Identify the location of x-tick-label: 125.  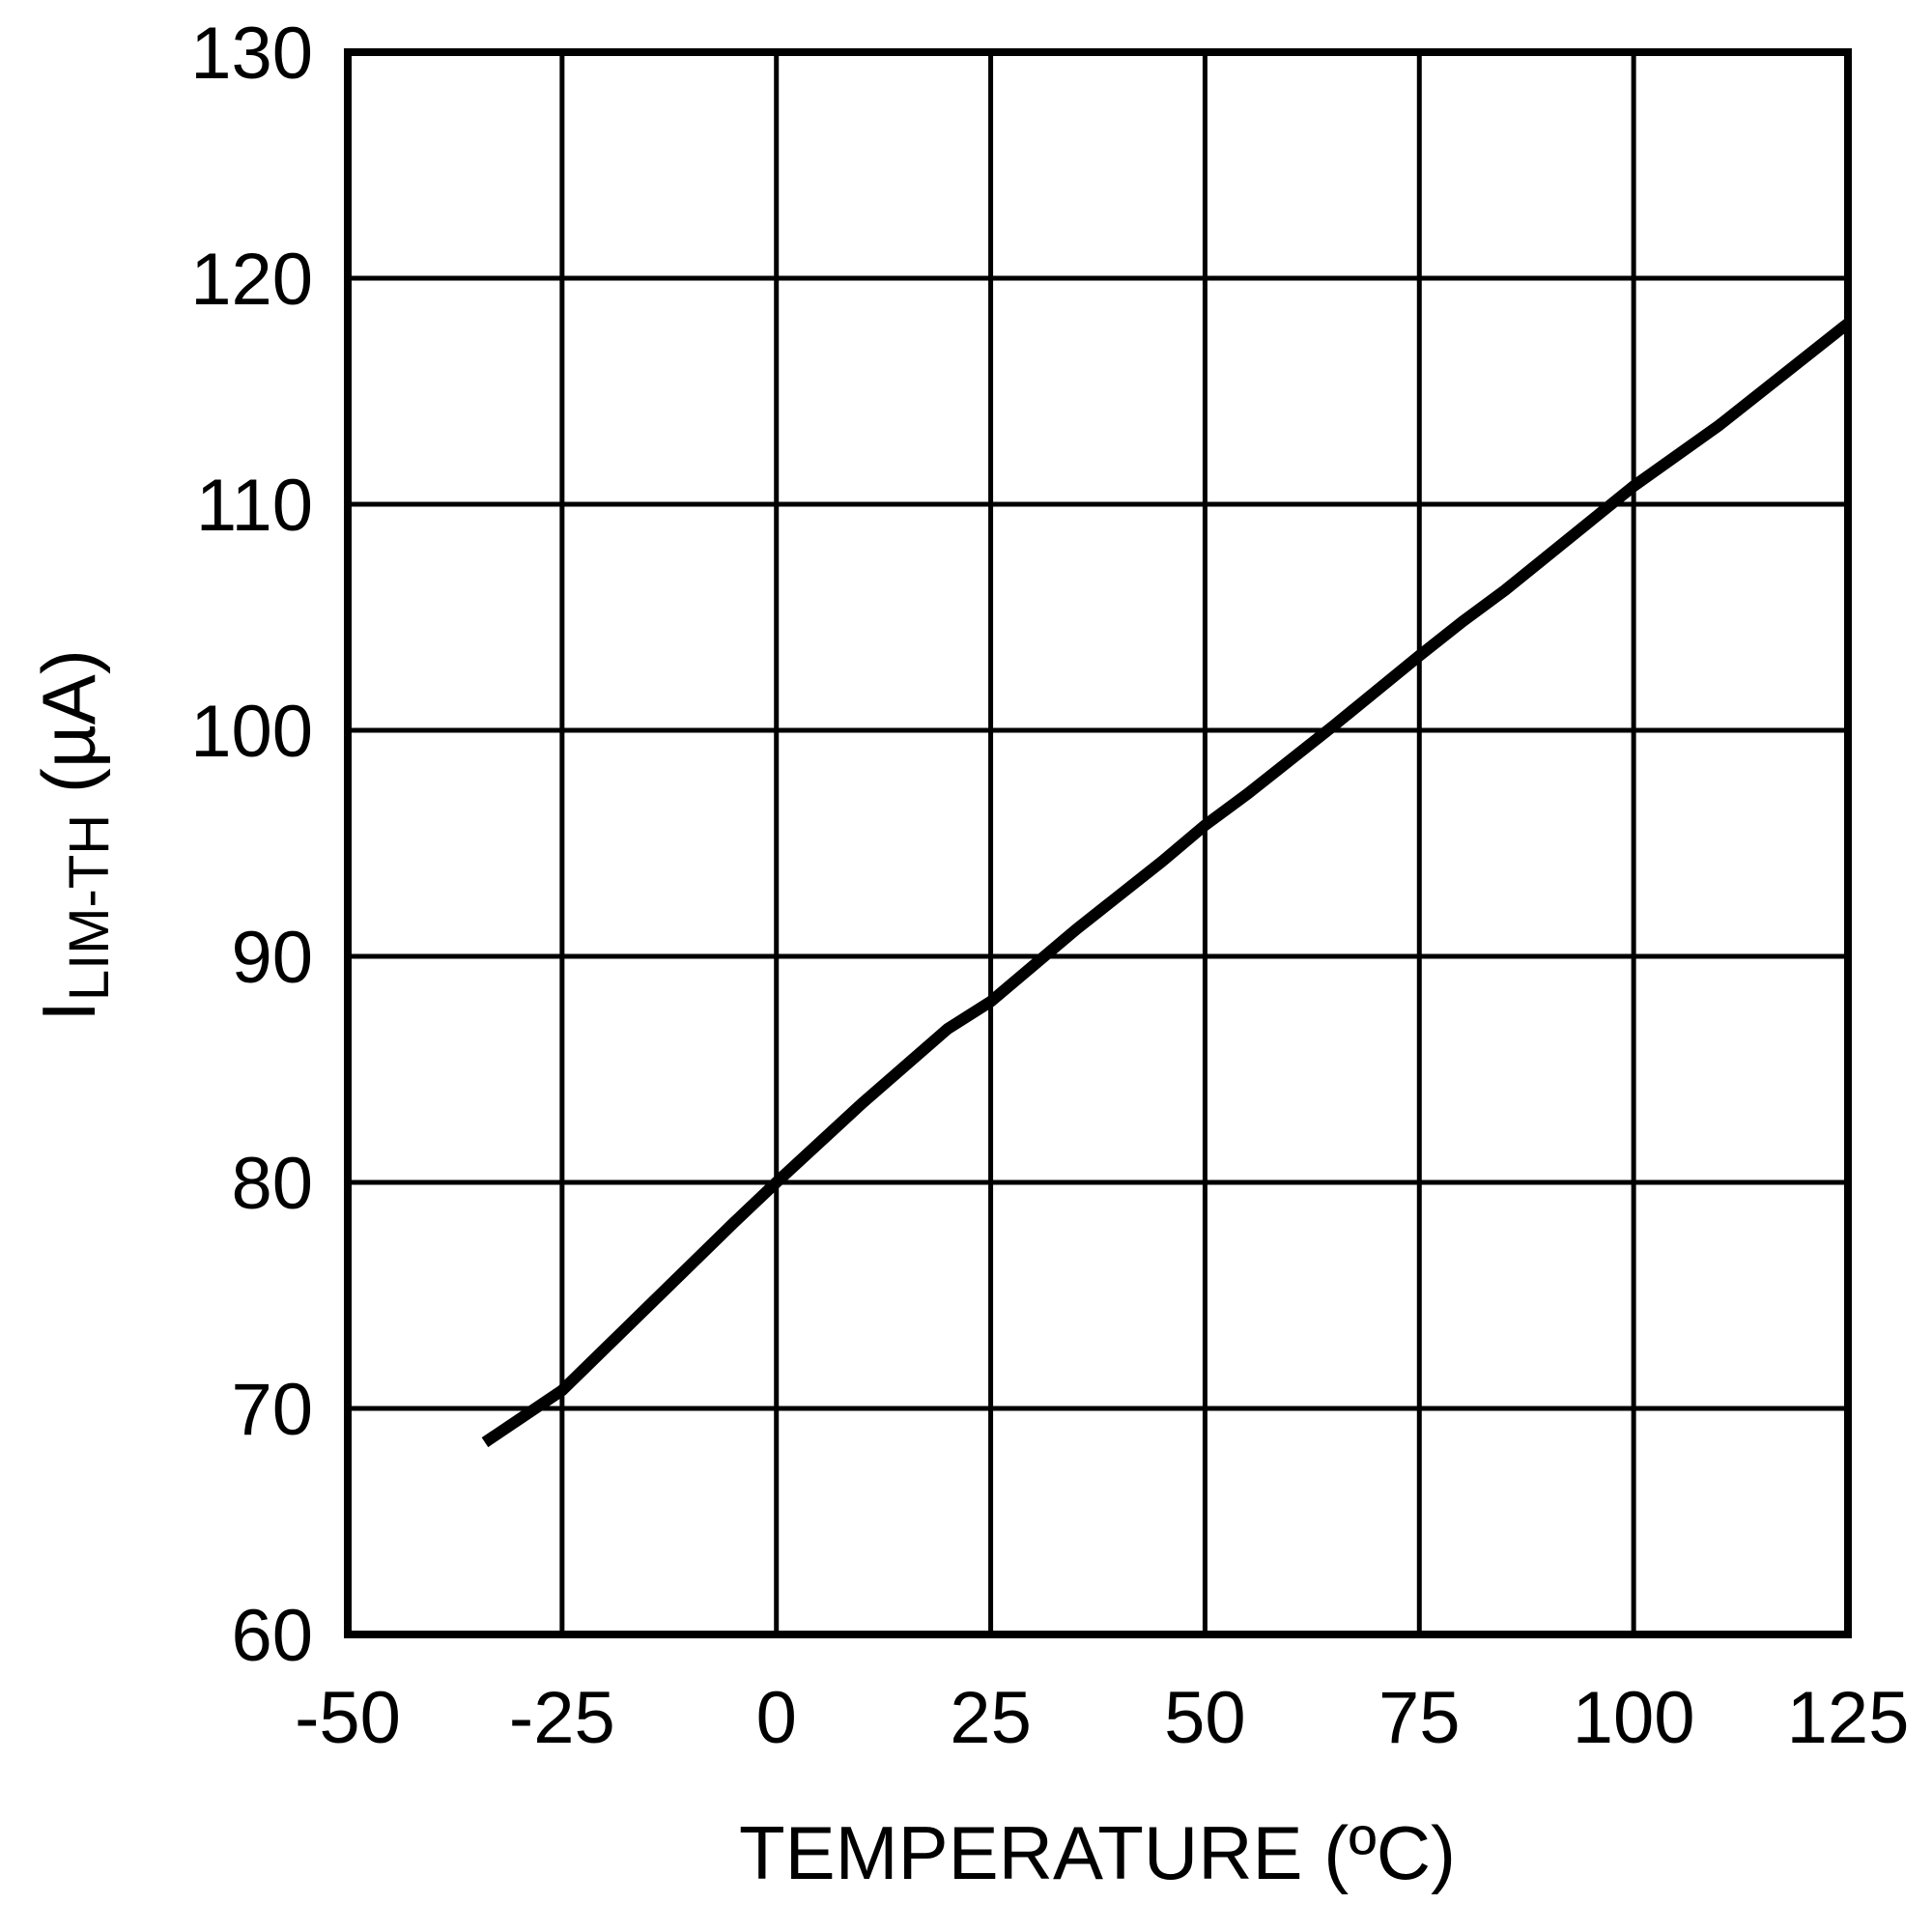
(1848, 1718).